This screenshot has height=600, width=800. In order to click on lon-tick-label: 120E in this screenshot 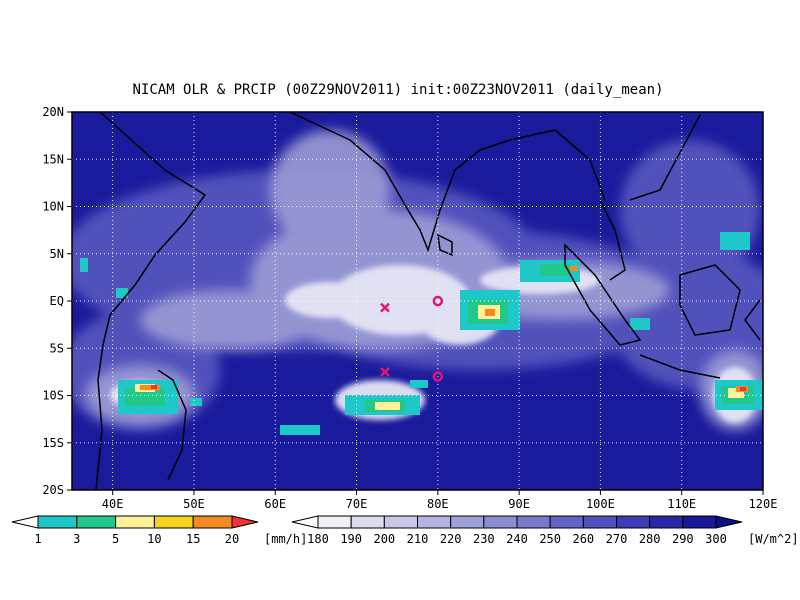, I will do `click(763, 504)`.